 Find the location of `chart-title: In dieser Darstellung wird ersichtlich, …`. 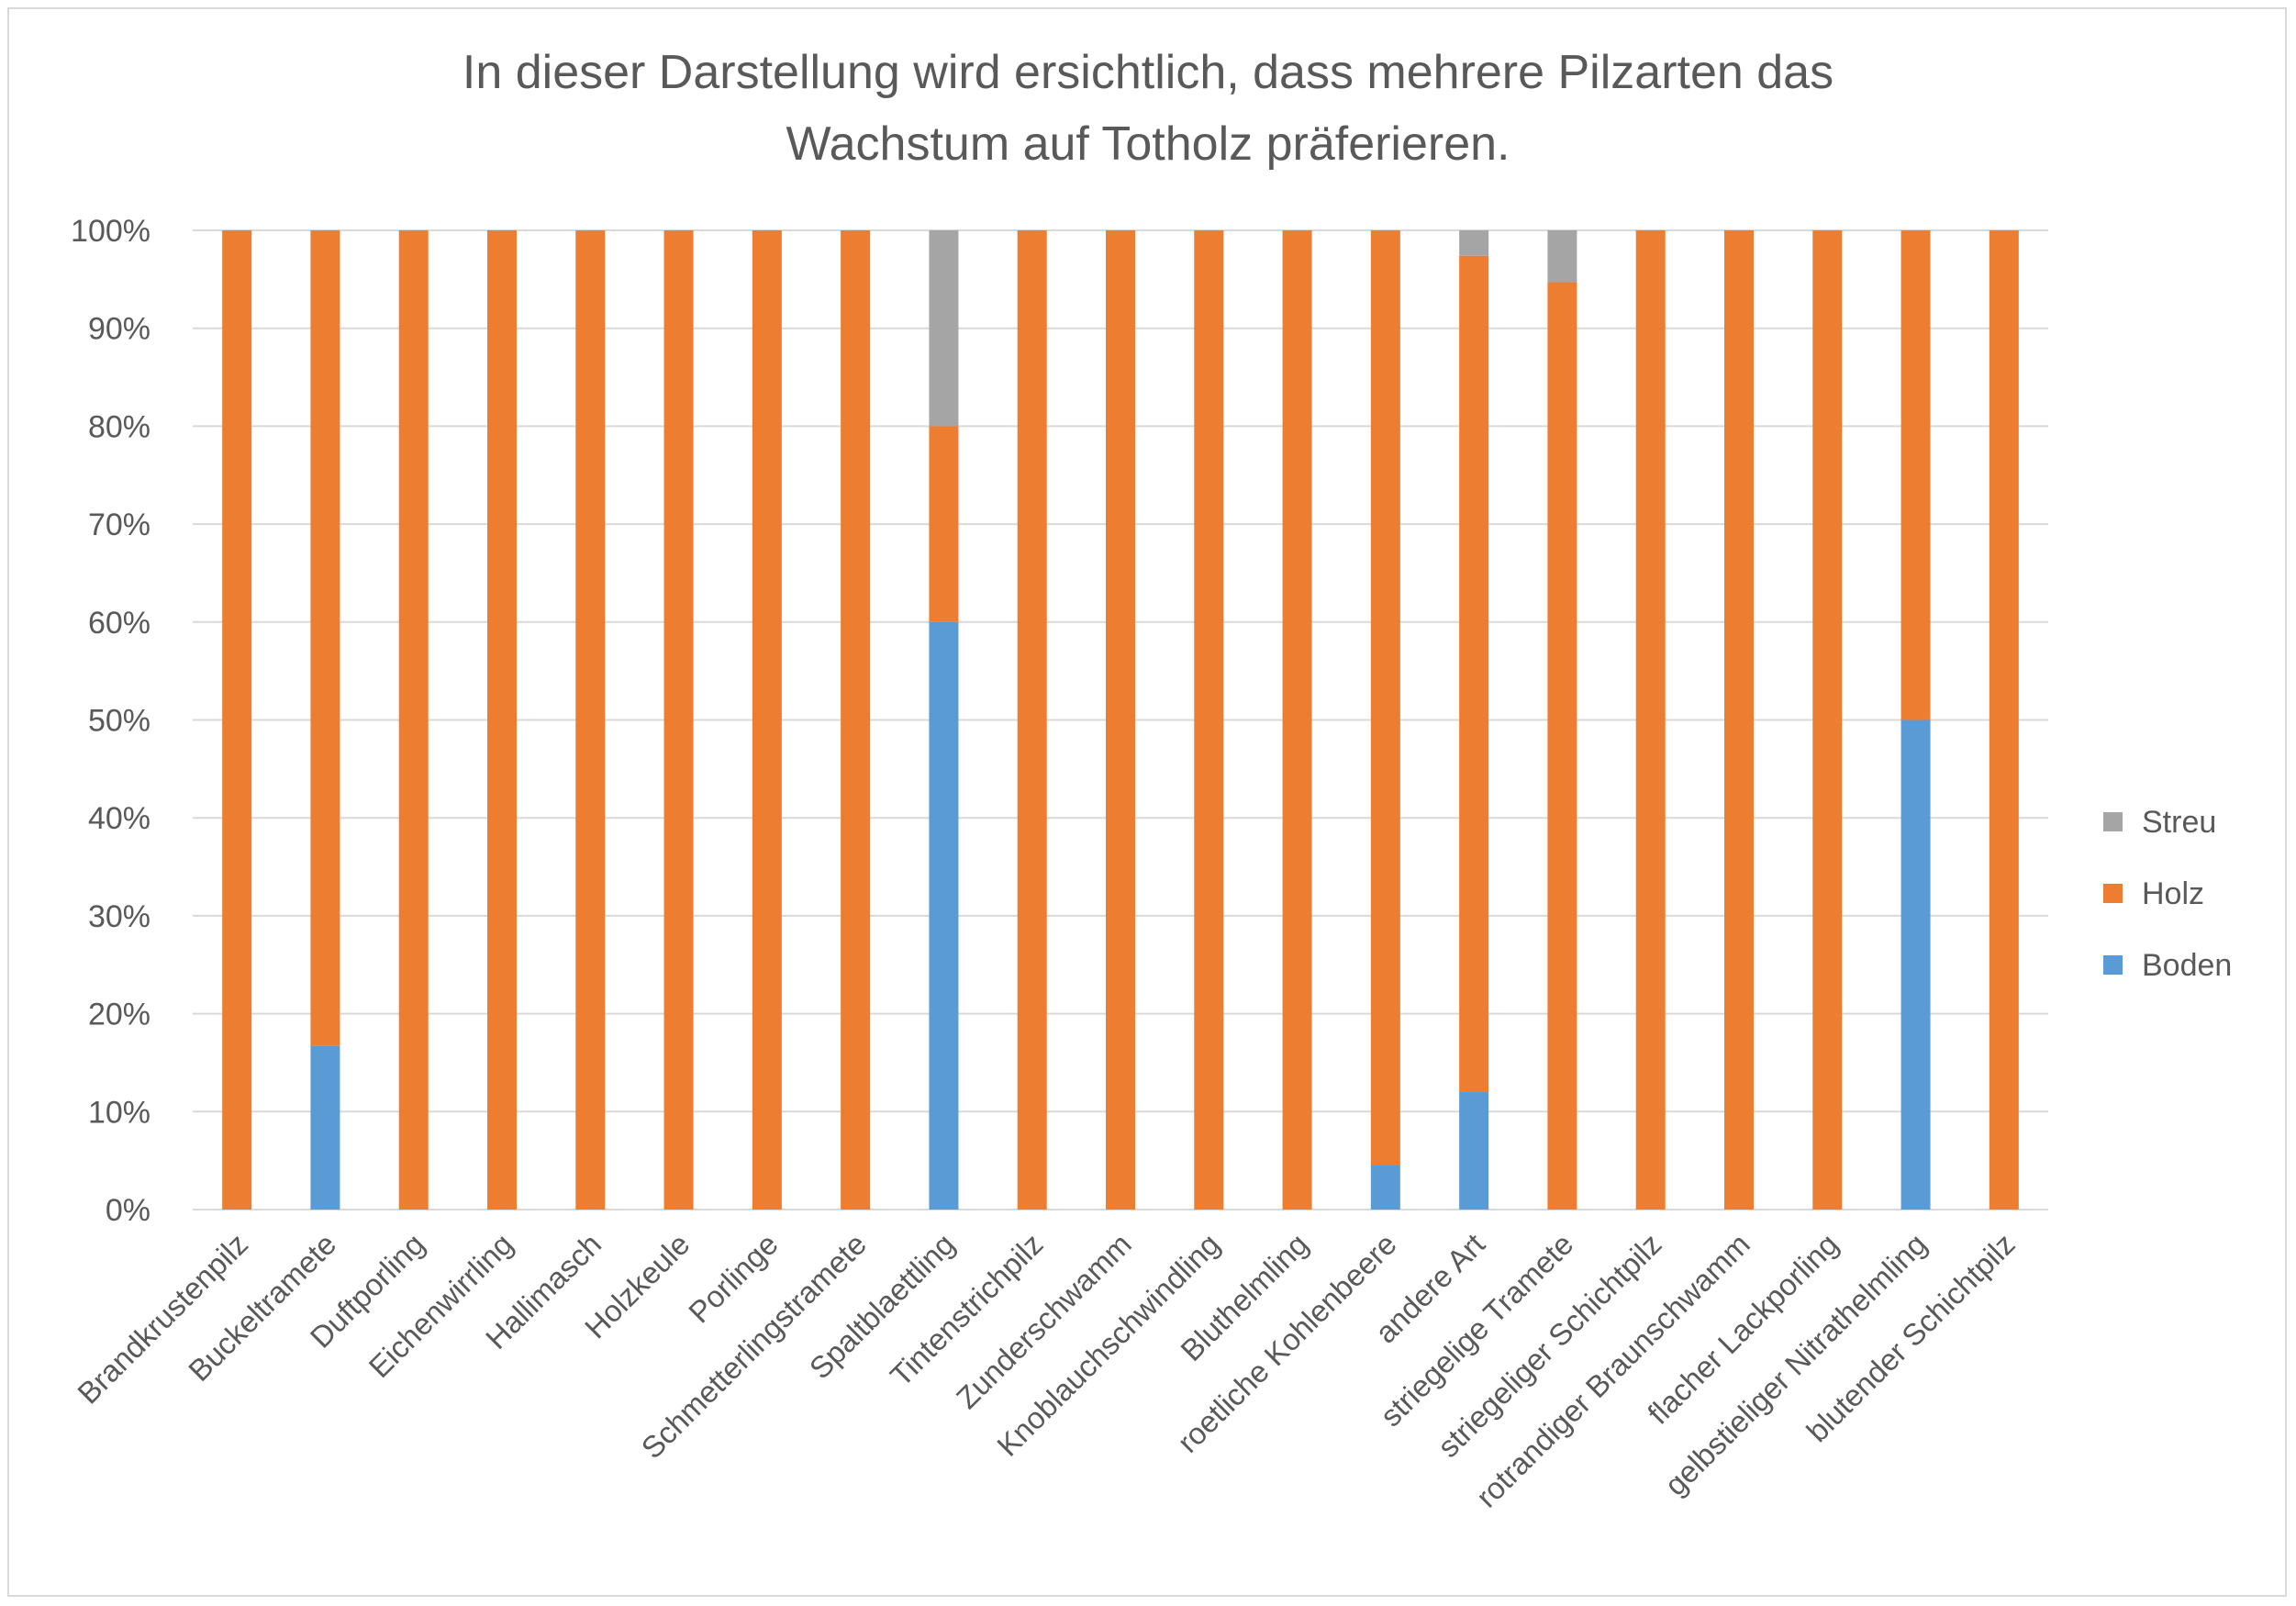

chart-title: In dieser Darstellung wird ersichtlich, … is located at coordinates (1148, 108).